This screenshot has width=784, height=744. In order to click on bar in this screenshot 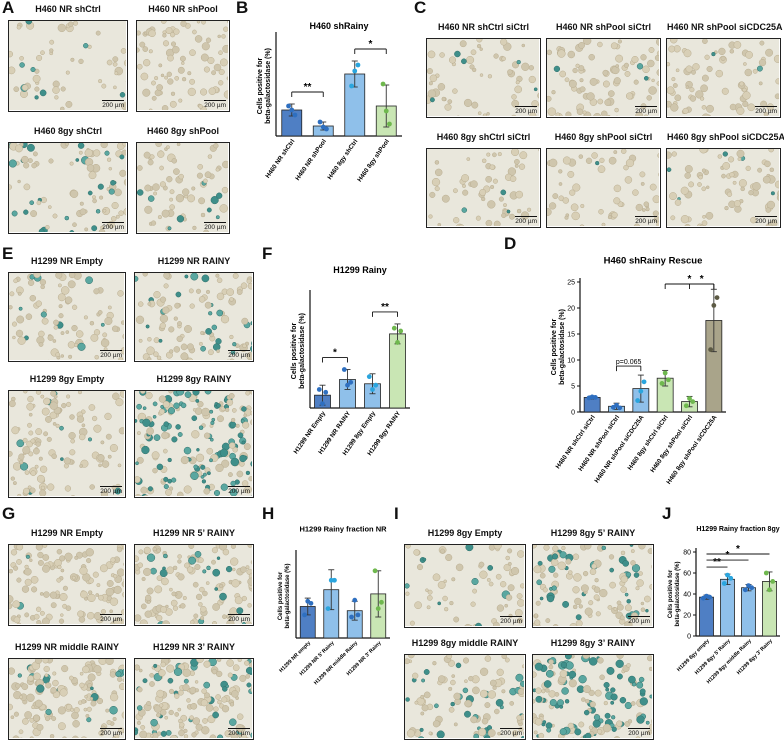, I will do `click(592, 405)`.